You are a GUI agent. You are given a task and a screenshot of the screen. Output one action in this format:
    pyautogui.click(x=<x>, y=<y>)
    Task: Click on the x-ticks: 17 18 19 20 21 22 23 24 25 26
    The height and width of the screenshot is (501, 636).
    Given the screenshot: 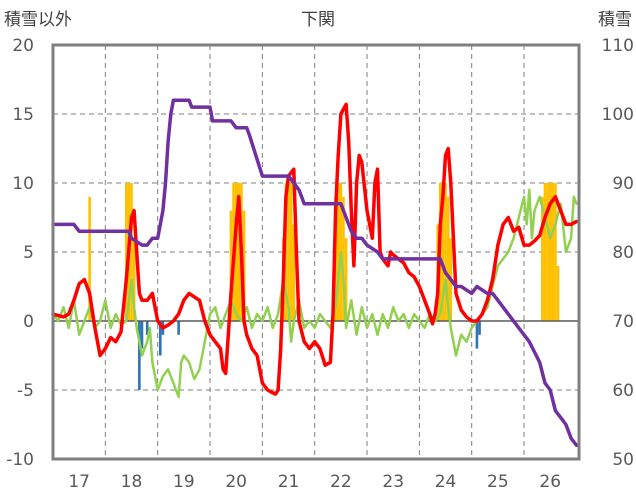 What is the action you would take?
    pyautogui.click(x=314, y=482)
    